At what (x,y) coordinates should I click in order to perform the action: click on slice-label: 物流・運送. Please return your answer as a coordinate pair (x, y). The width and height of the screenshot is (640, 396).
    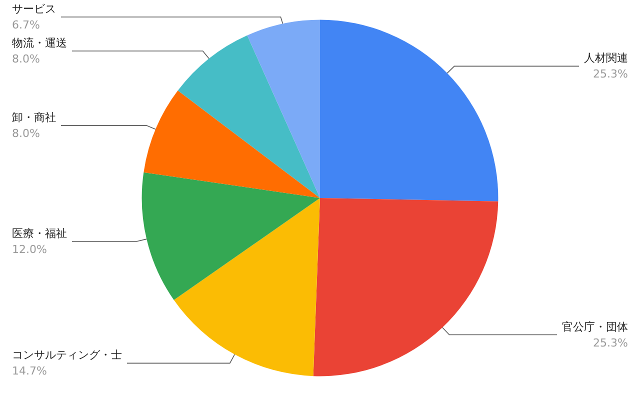
    Looking at the image, I should click on (39, 43).